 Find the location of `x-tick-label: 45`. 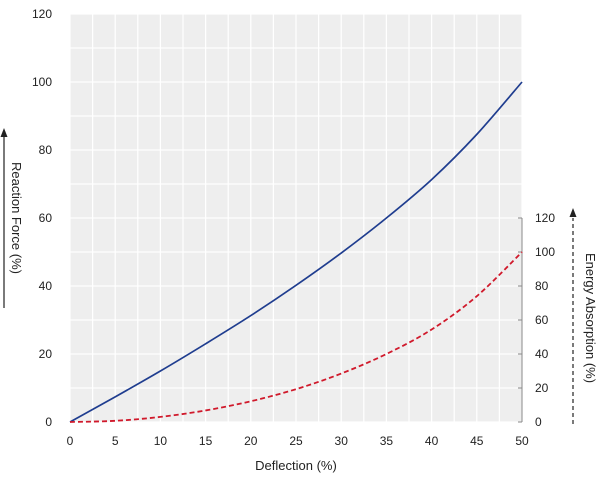

x-tick-label: 45 is located at coordinates (477, 441).